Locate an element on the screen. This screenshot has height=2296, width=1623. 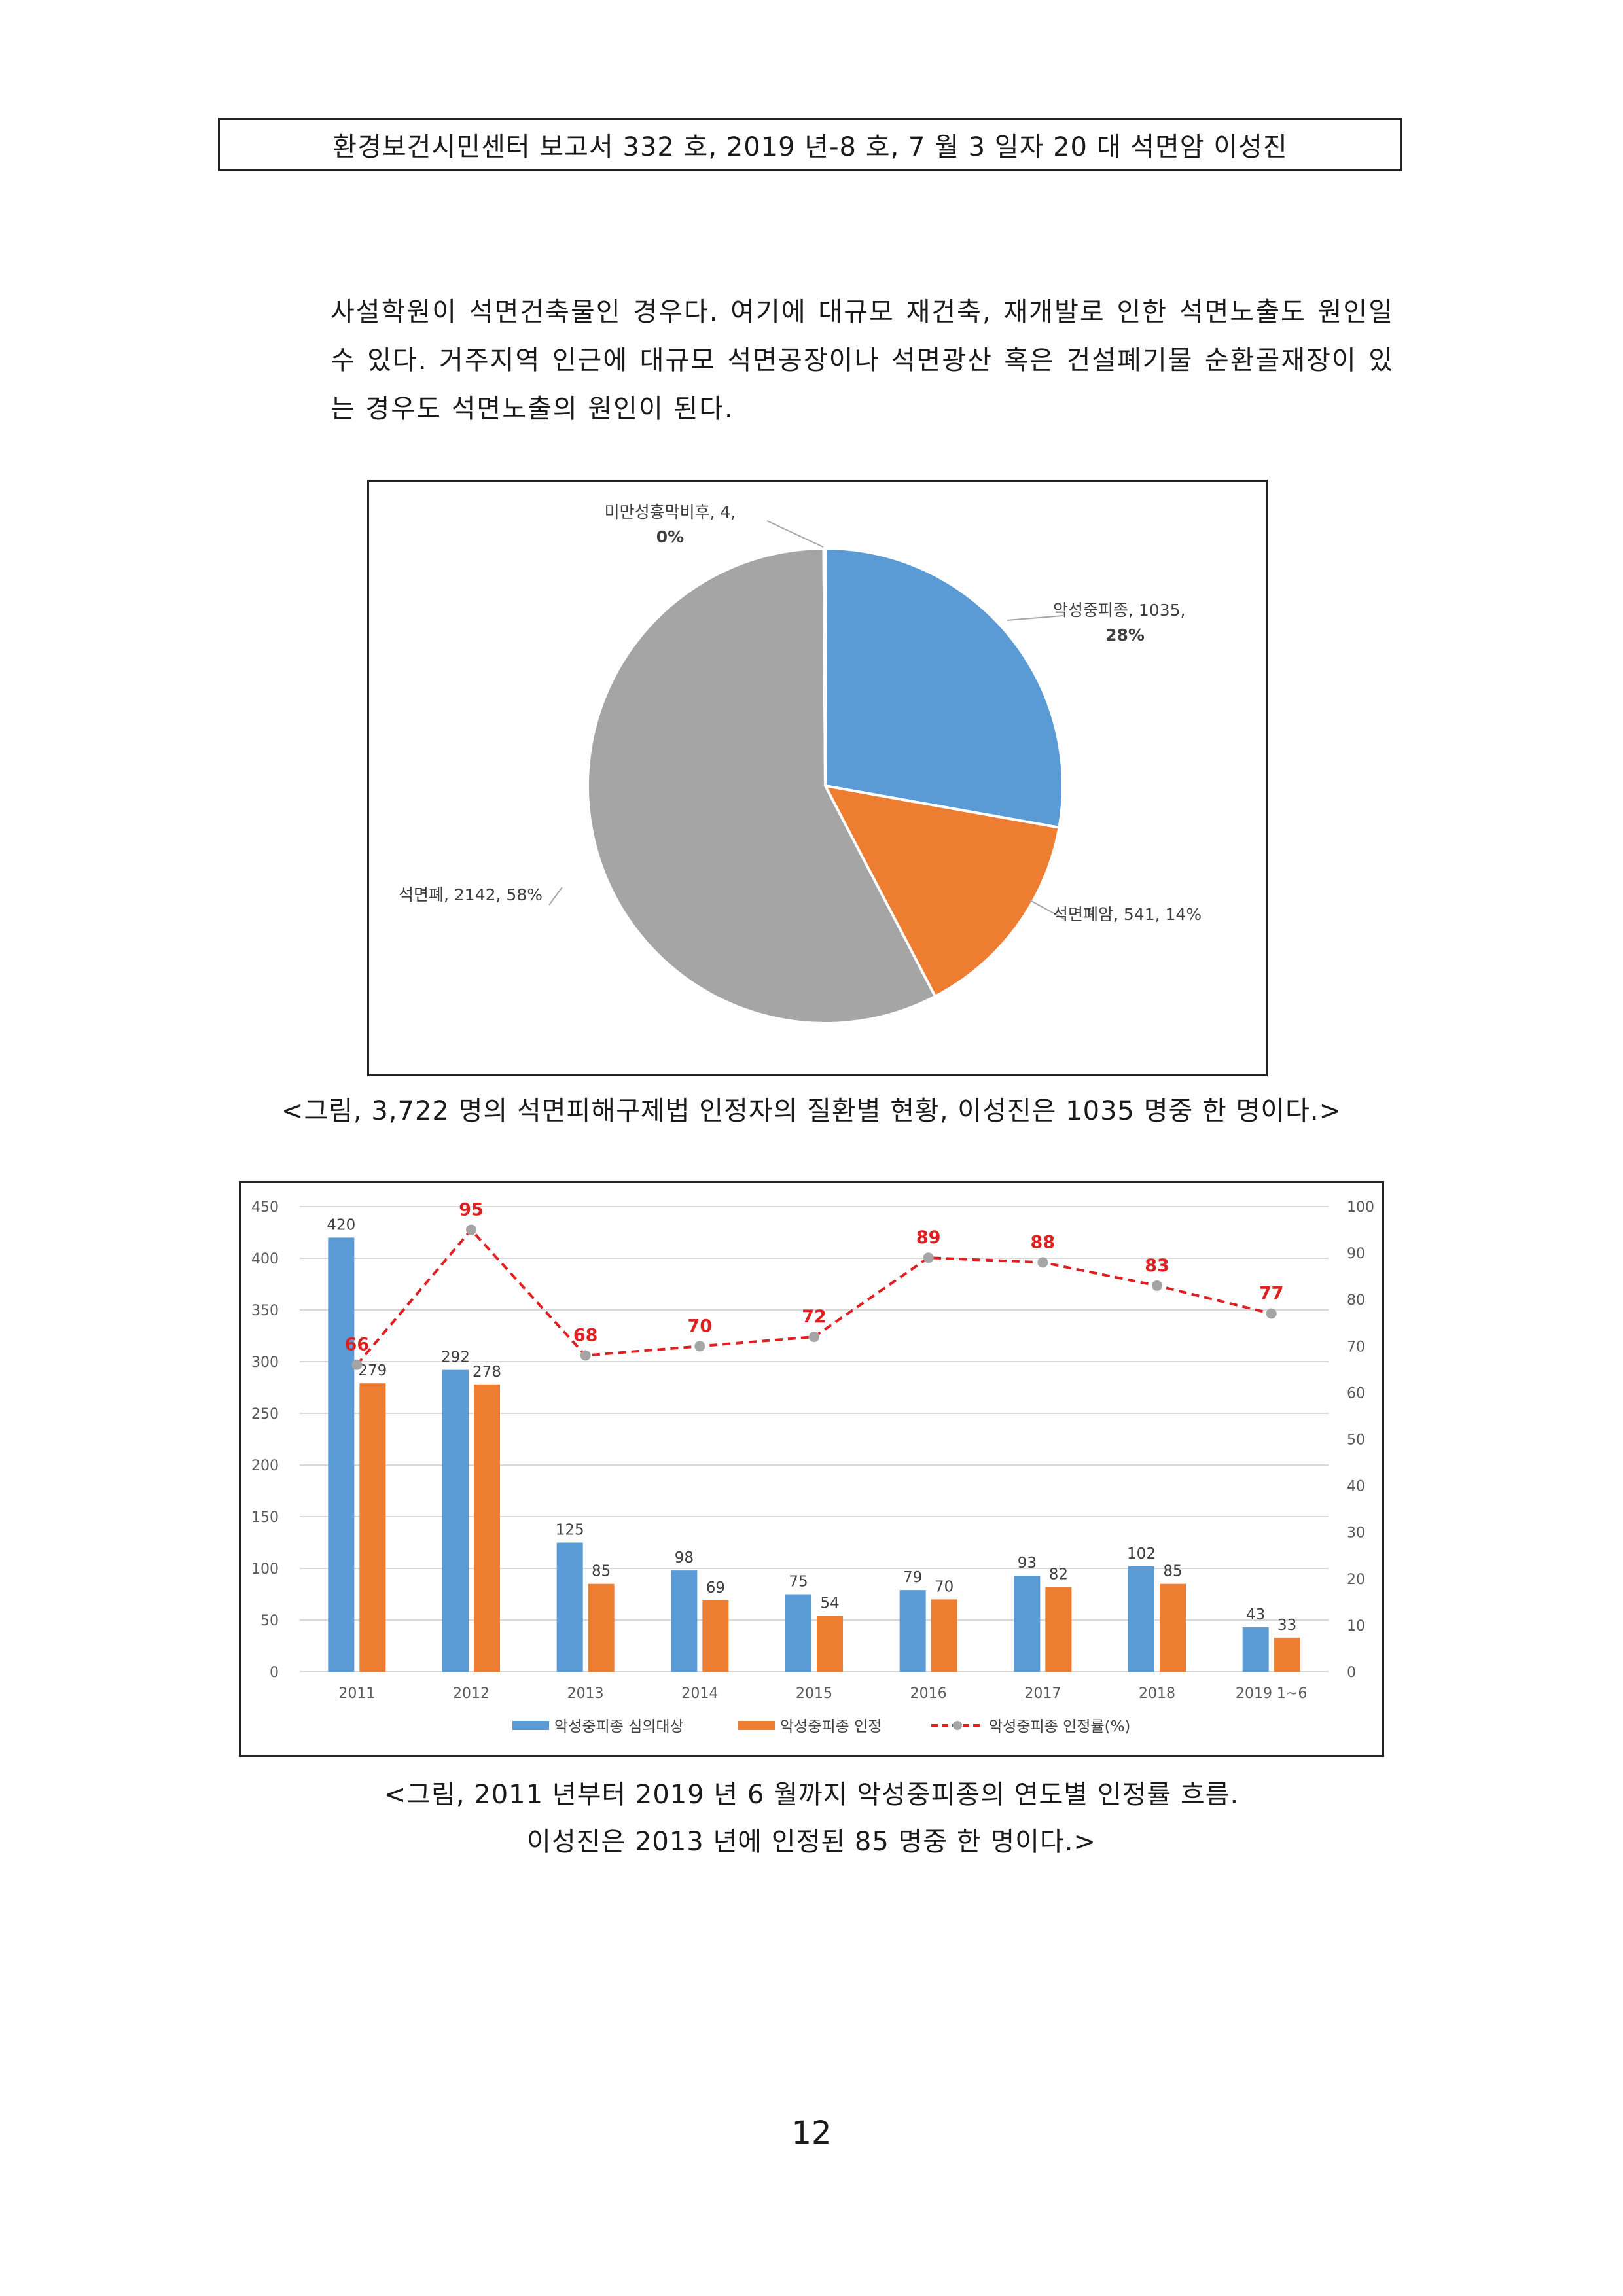
pie-data-label: 석면폐암, 541, 14% is located at coordinates (1127, 914).